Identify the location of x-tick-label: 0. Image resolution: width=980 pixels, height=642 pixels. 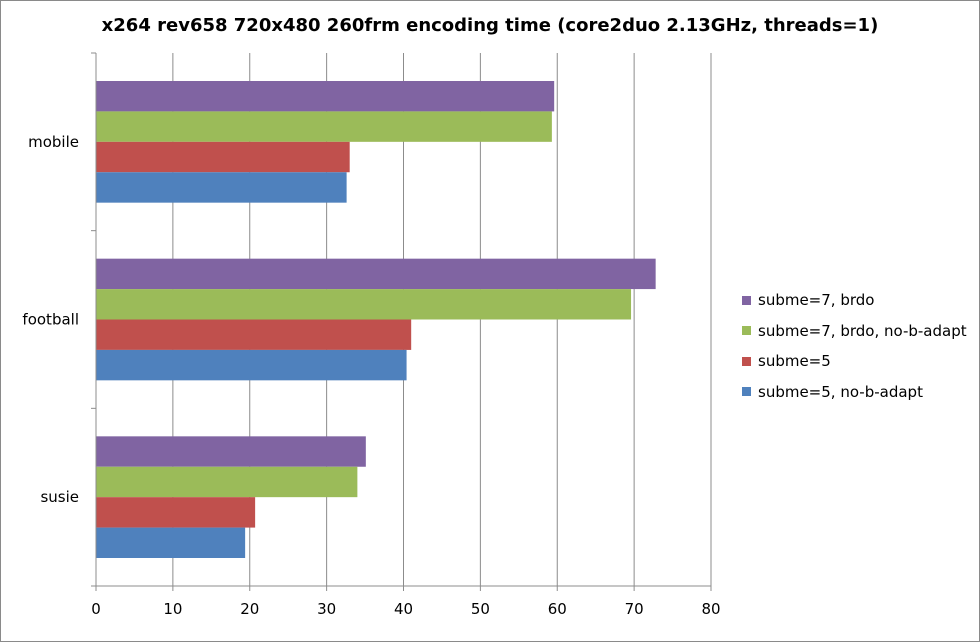
(96, 609).